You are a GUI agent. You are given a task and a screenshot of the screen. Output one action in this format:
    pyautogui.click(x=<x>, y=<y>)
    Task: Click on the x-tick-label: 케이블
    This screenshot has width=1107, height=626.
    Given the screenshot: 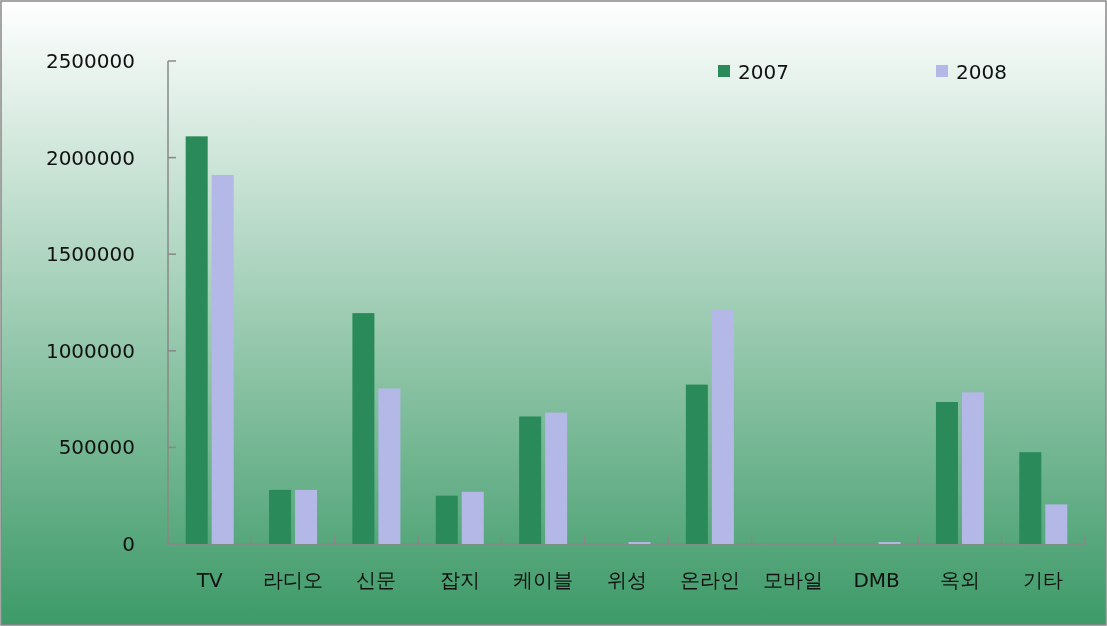 What is the action you would take?
    pyautogui.click(x=543, y=580)
    